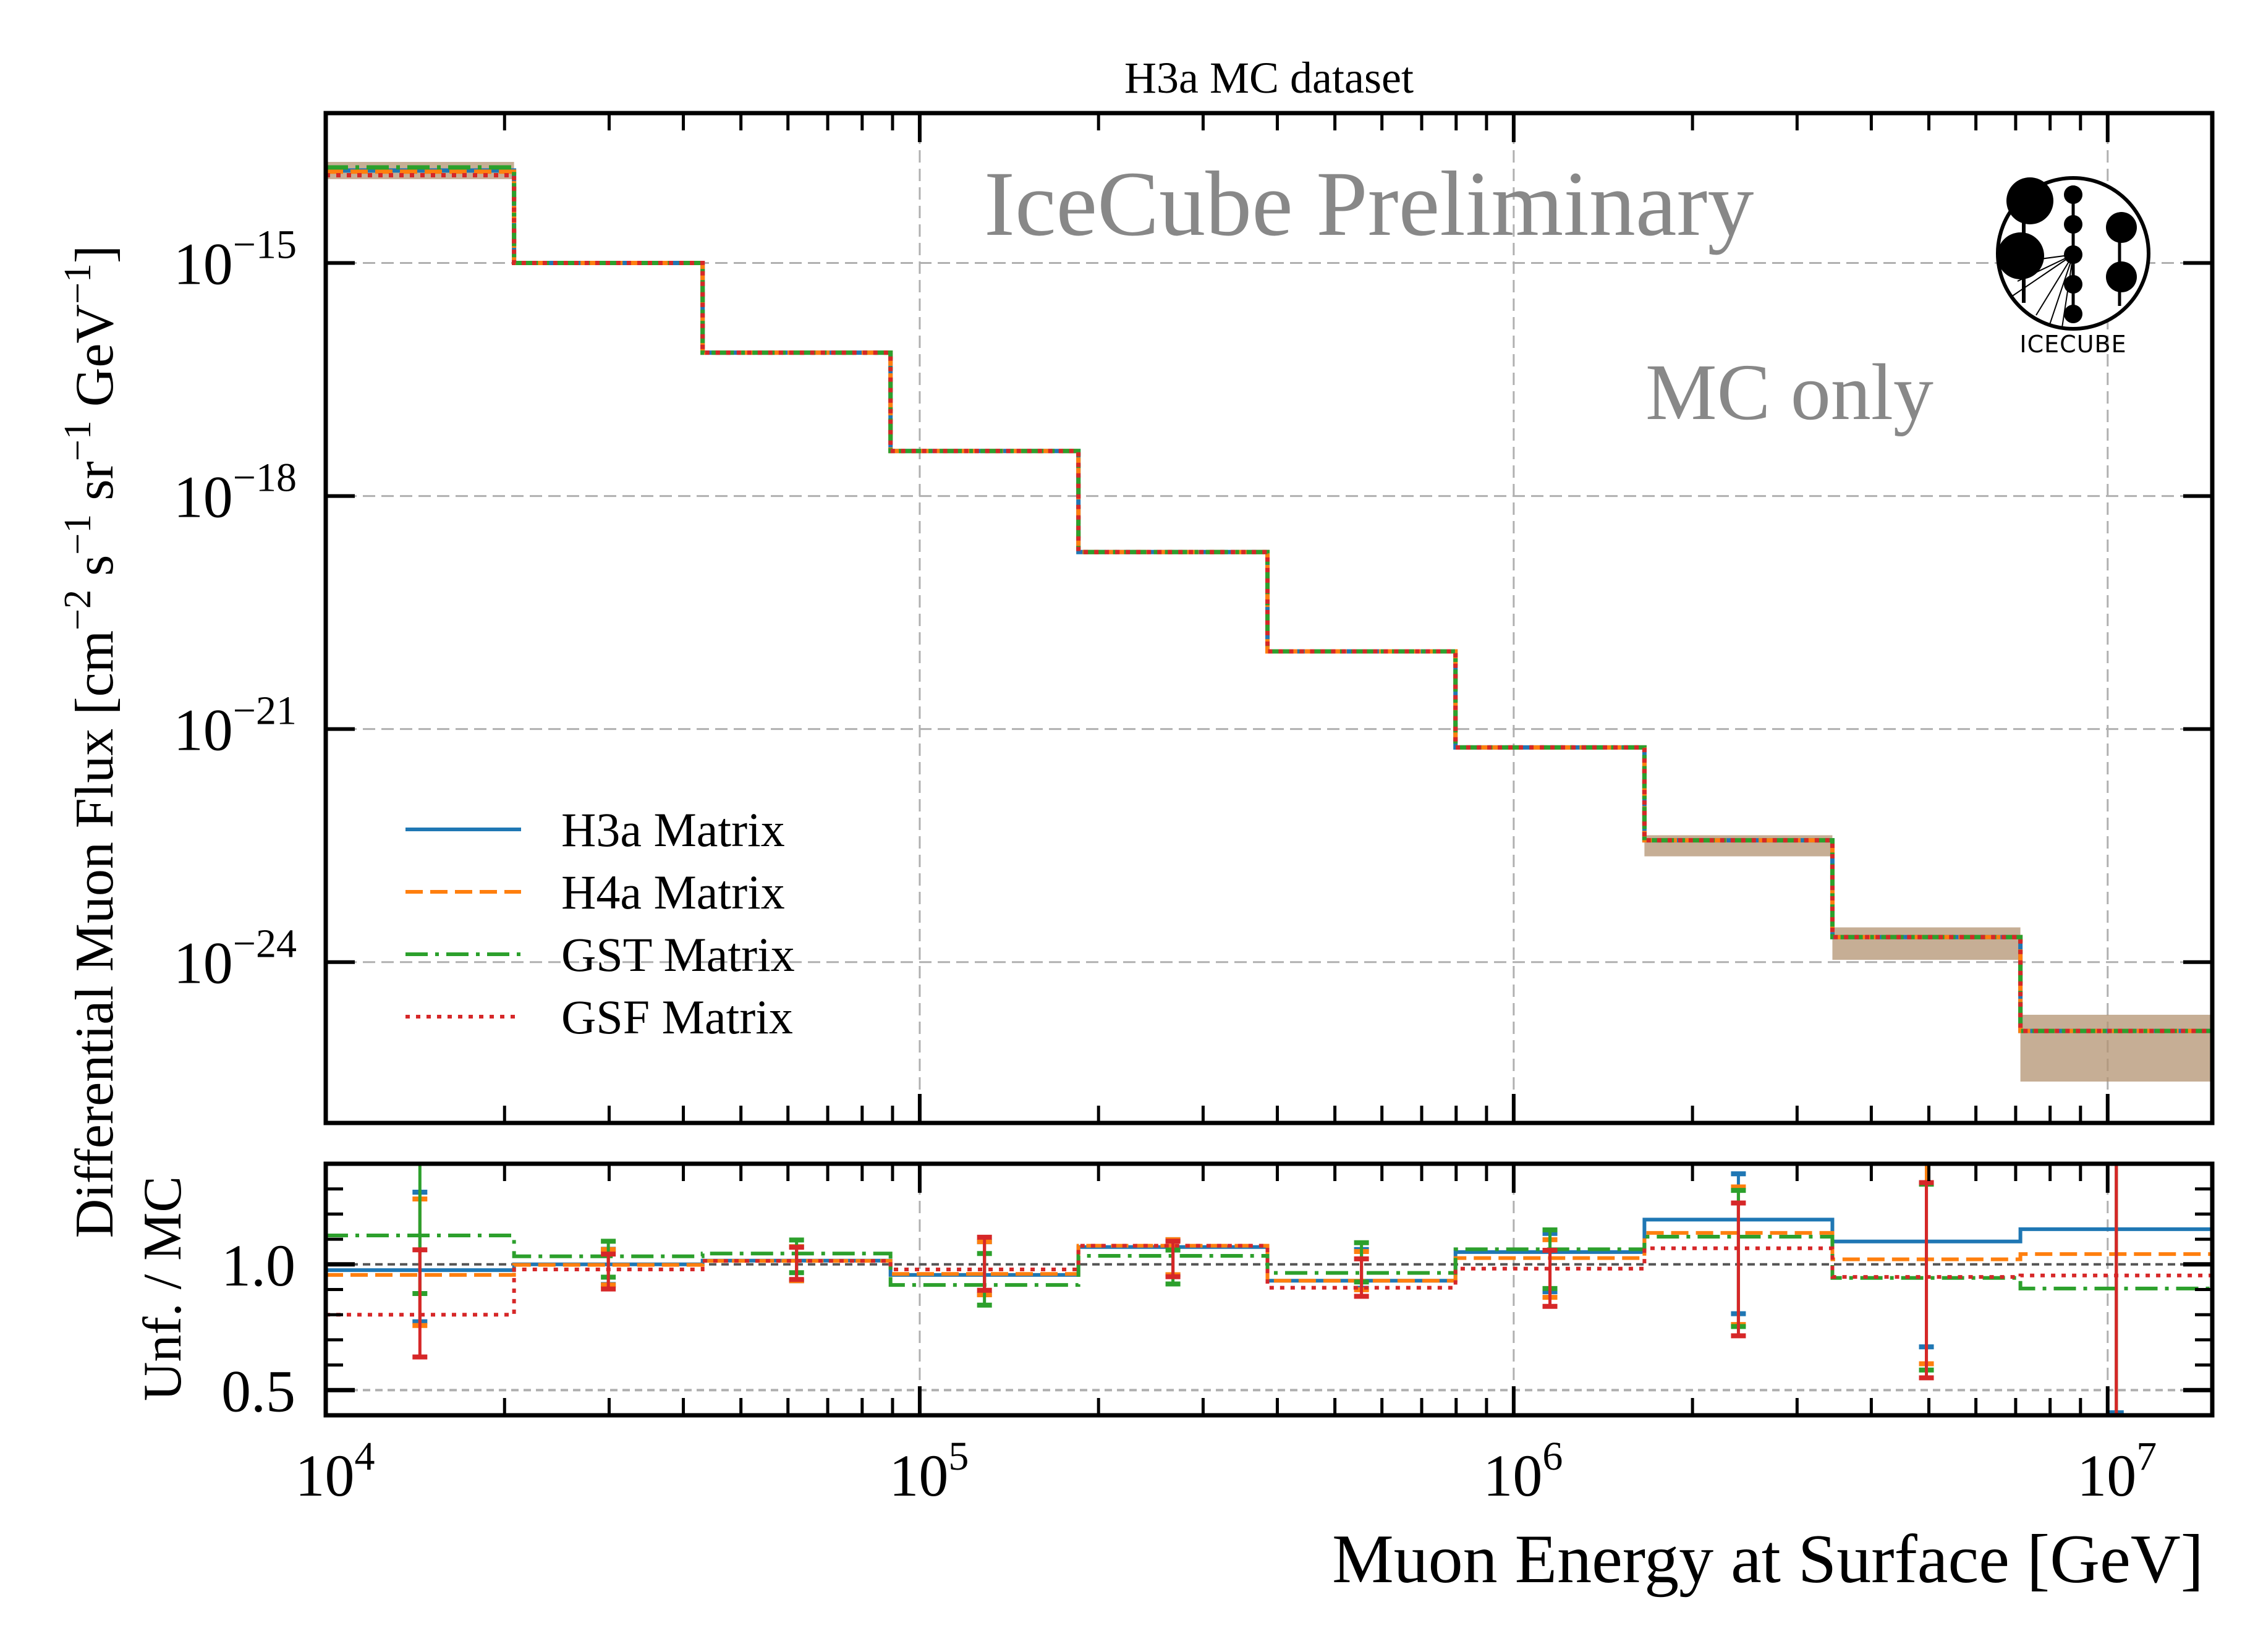 The height and width of the screenshot is (1652, 2258). What do you see at coordinates (929, 1471) in the screenshot?
I see `x-tick-label: 10⁵` at bounding box center [929, 1471].